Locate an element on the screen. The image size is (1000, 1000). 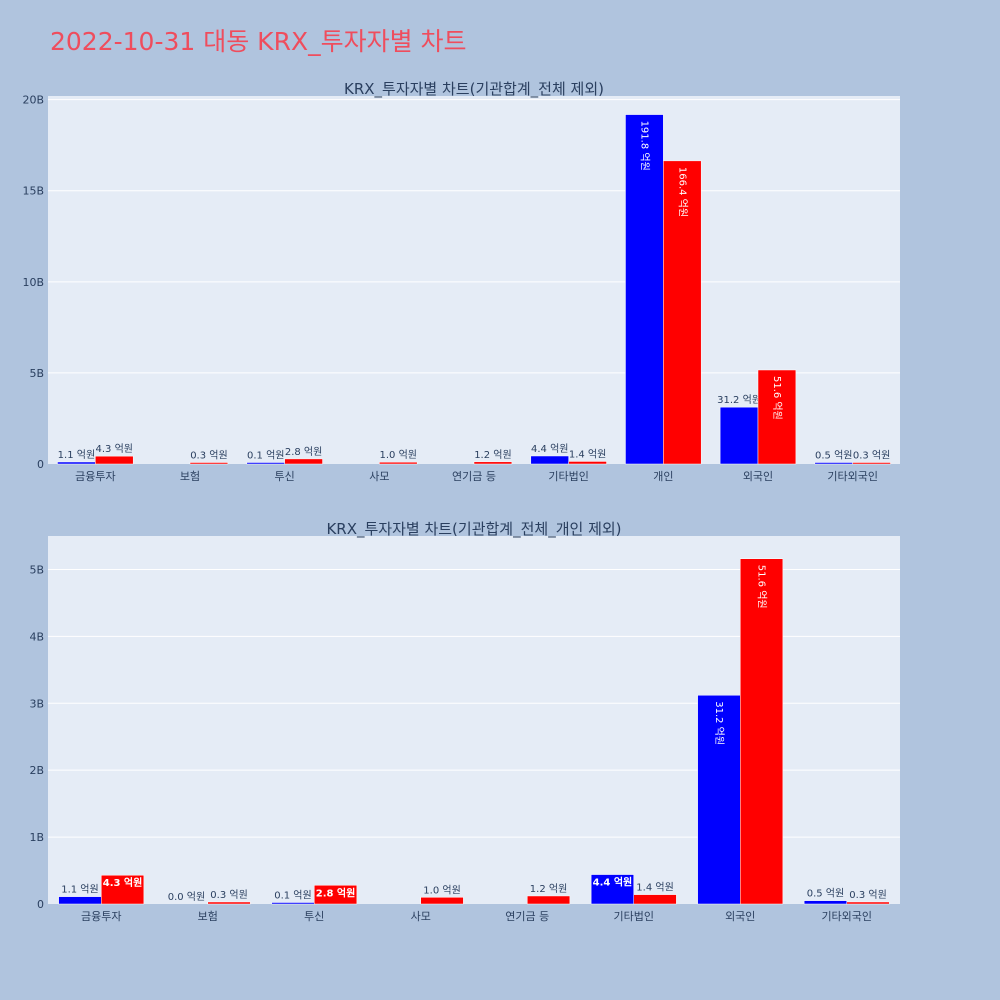
y-tick-label: 20B is located at coordinates (33, 100).